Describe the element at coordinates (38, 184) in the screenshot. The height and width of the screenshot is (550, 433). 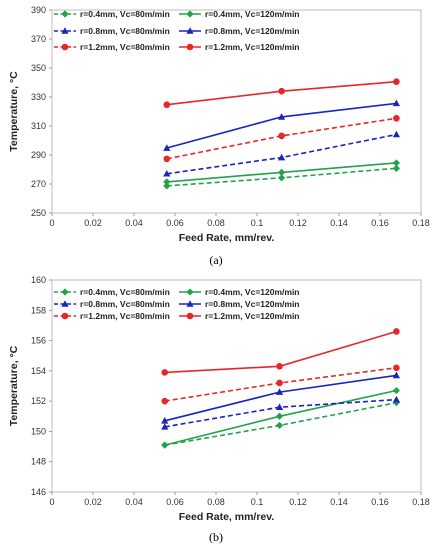
I see `y-tick-label: 270` at that location.